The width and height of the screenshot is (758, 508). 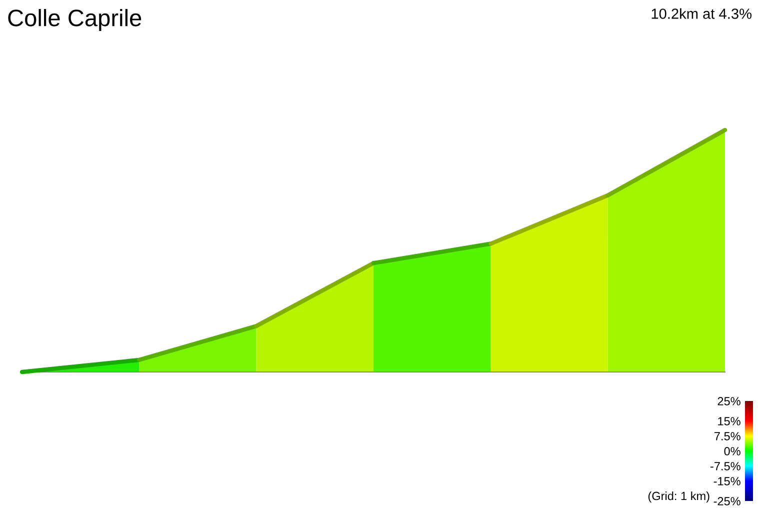 What do you see at coordinates (725, 466) in the screenshot?
I see `color-bar-label: -7.5%` at bounding box center [725, 466].